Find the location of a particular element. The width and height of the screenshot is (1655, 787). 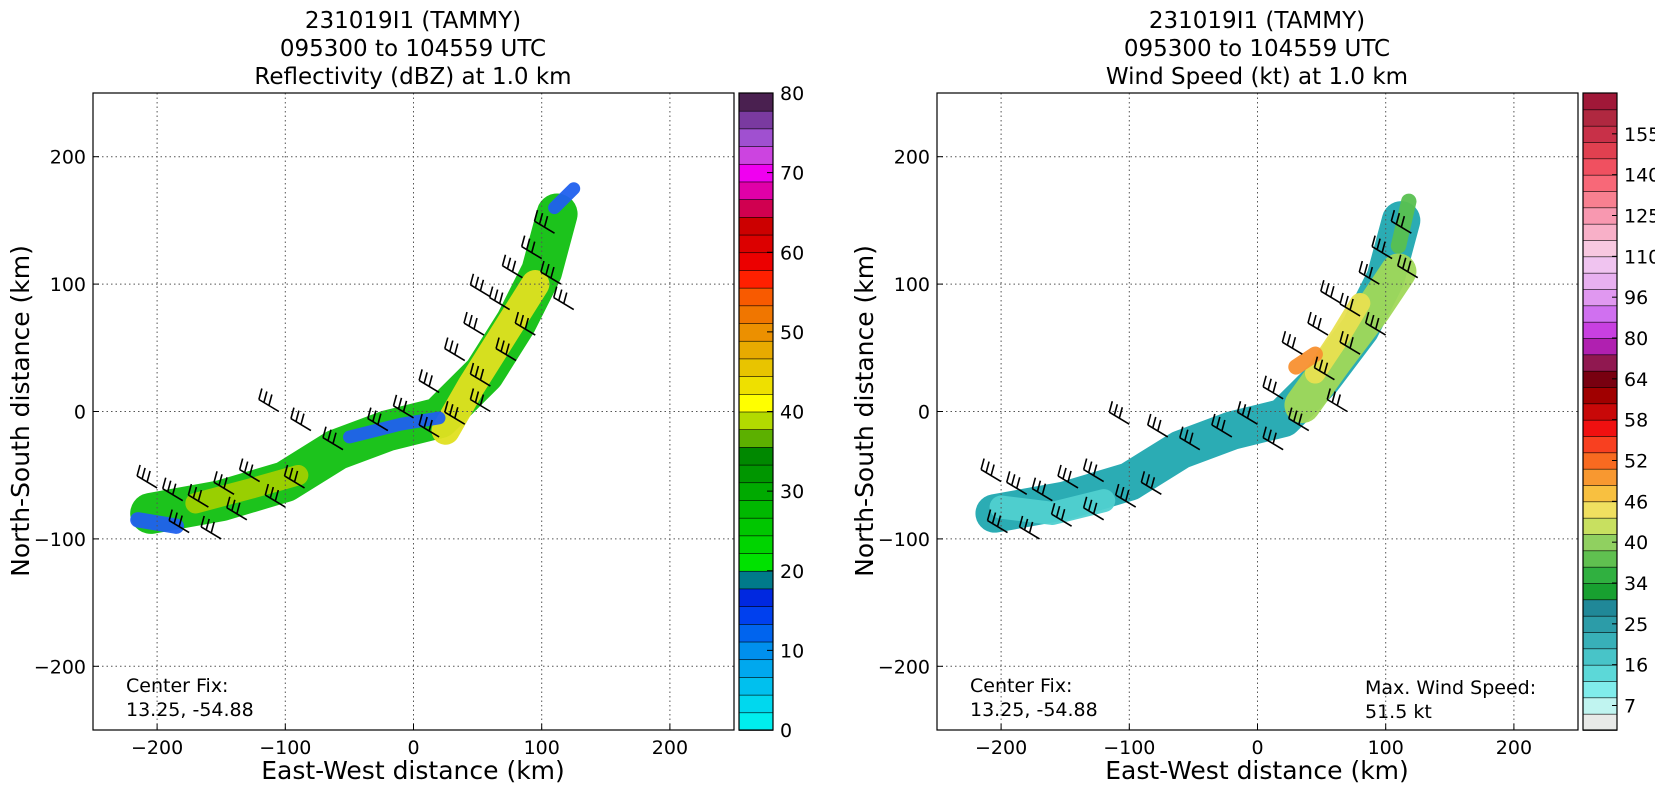

panel2-wind-speed-field is located at coordinates (1198, 363).